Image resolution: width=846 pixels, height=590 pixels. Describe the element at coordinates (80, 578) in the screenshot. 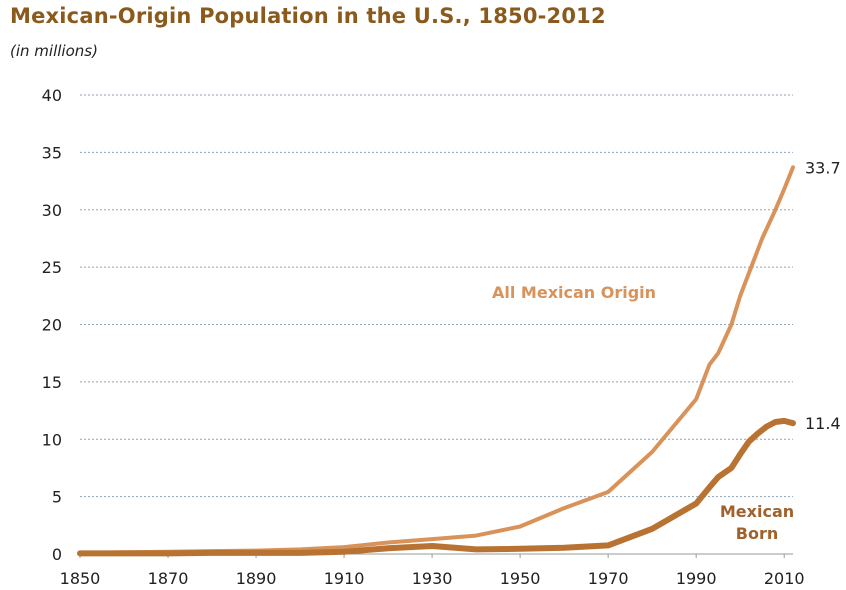

I see `x-tick-label: 1850` at that location.